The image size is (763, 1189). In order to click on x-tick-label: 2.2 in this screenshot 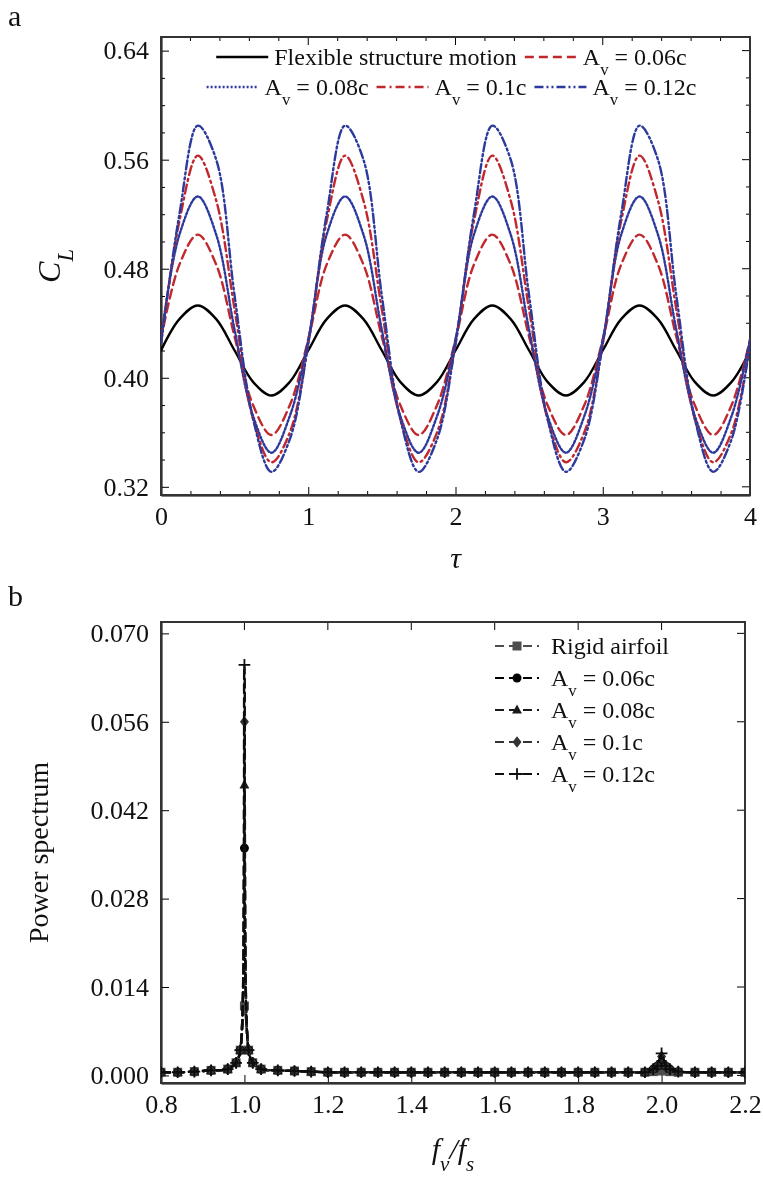, I will do `click(745, 1105)`.